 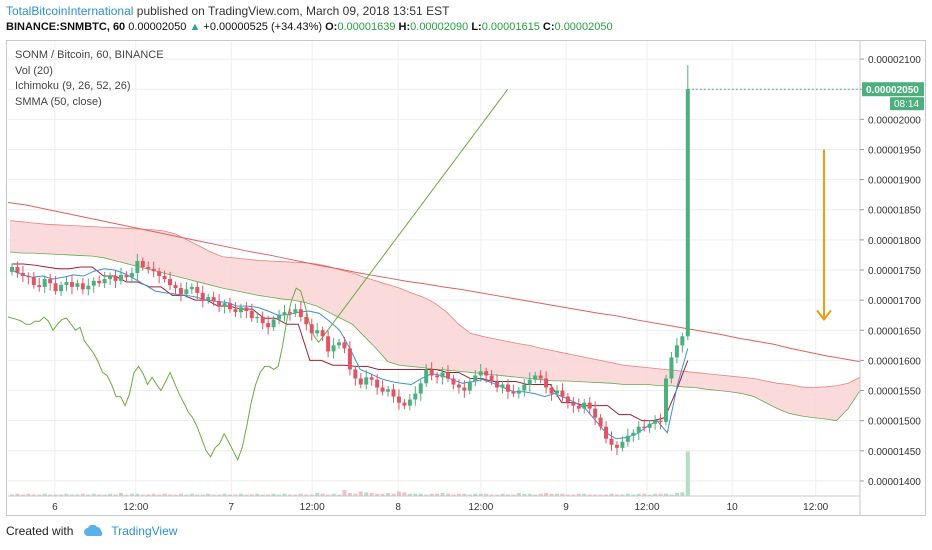 What do you see at coordinates (144, 531) in the screenshot?
I see `tradingview-link: TradingView` at bounding box center [144, 531].